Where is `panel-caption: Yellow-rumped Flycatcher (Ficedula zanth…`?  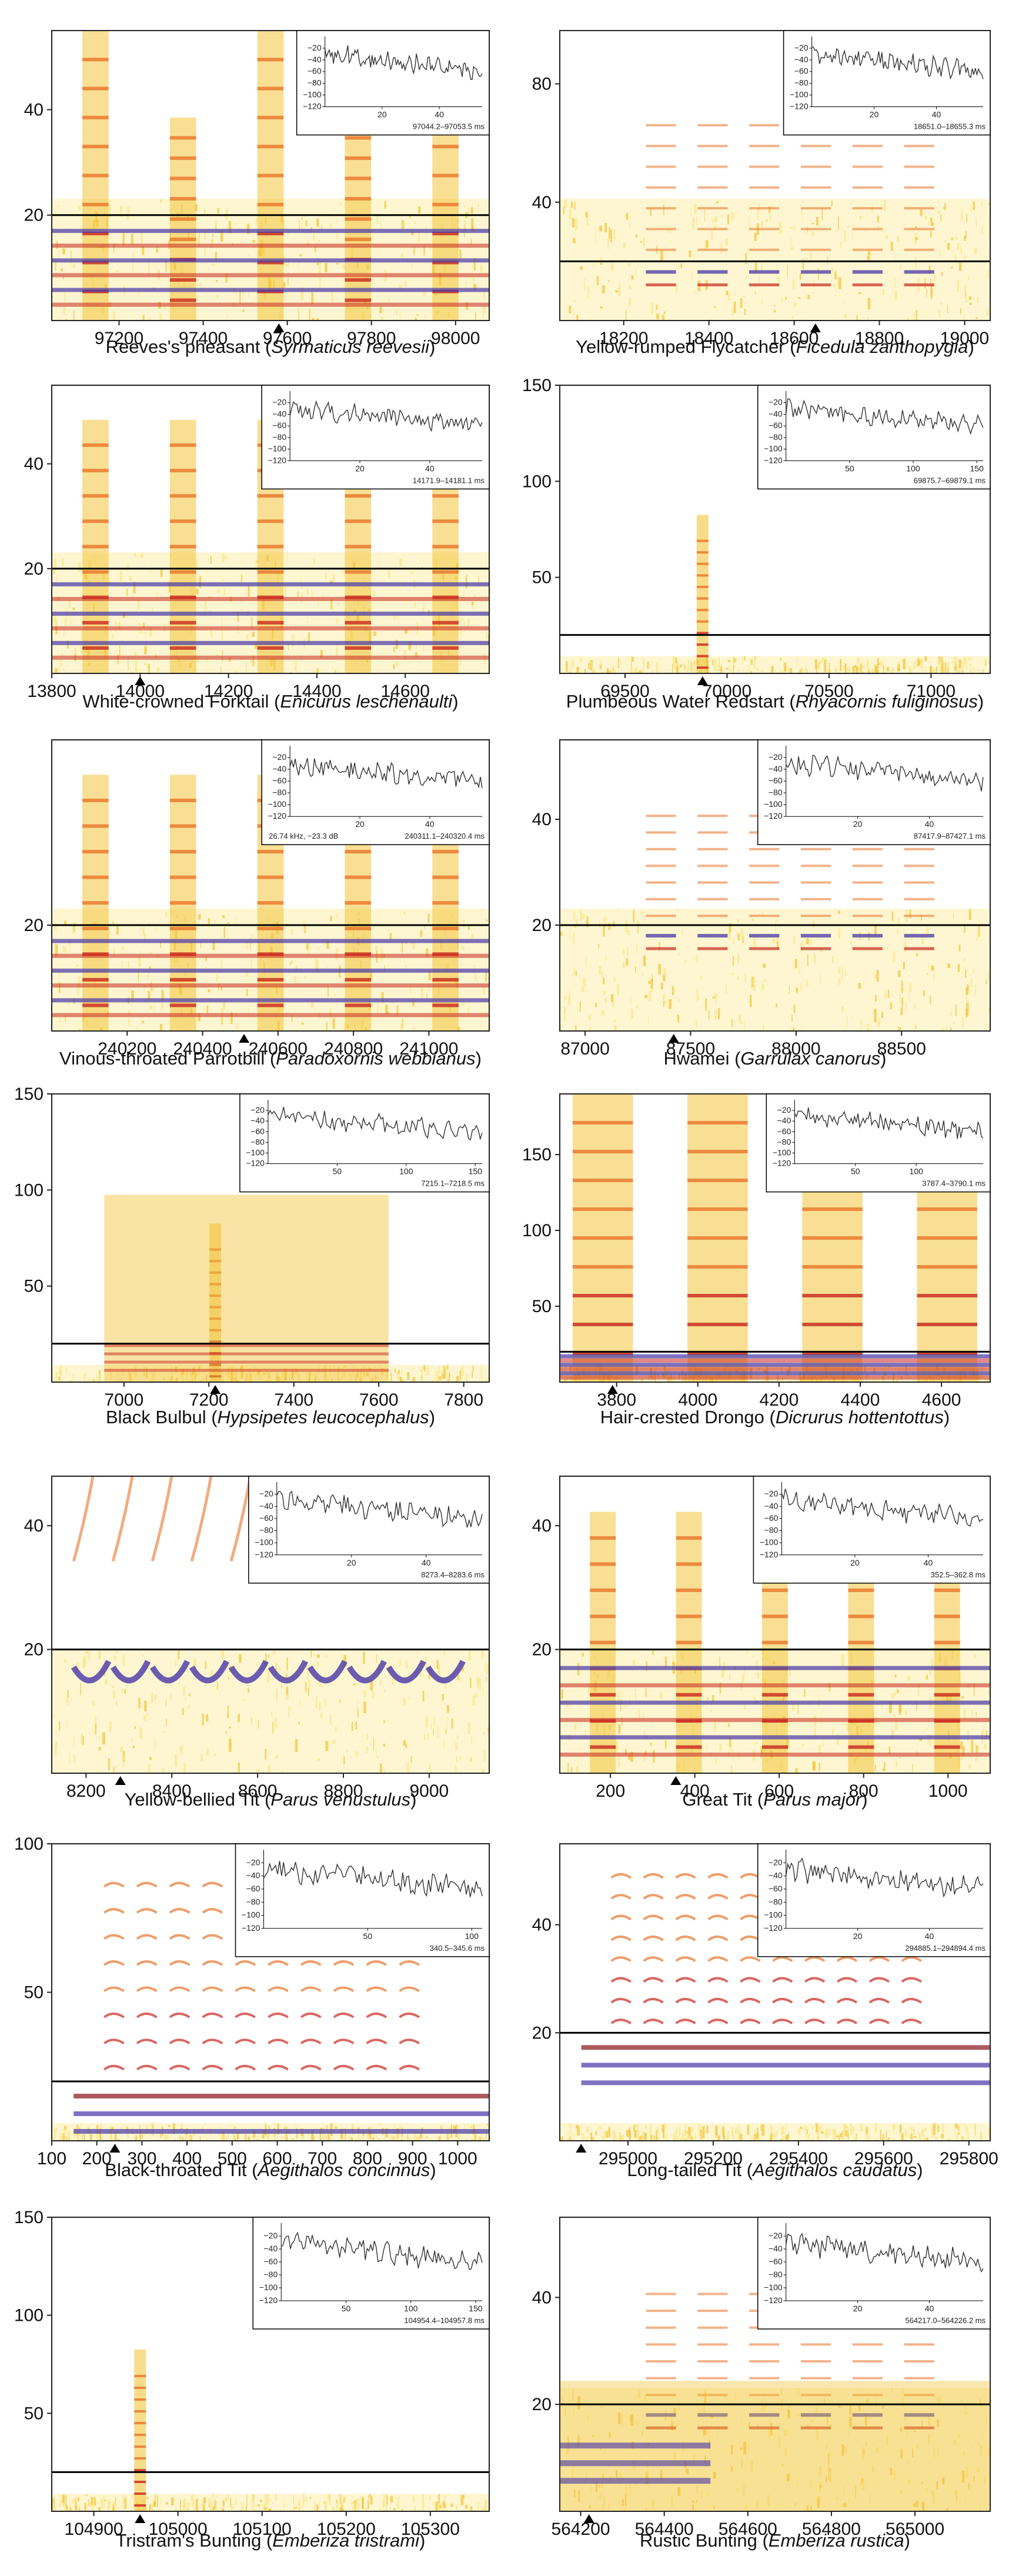
panel-caption: Yellow-rumped Flycatcher (Ficedula zanth… is located at coordinates (775, 346).